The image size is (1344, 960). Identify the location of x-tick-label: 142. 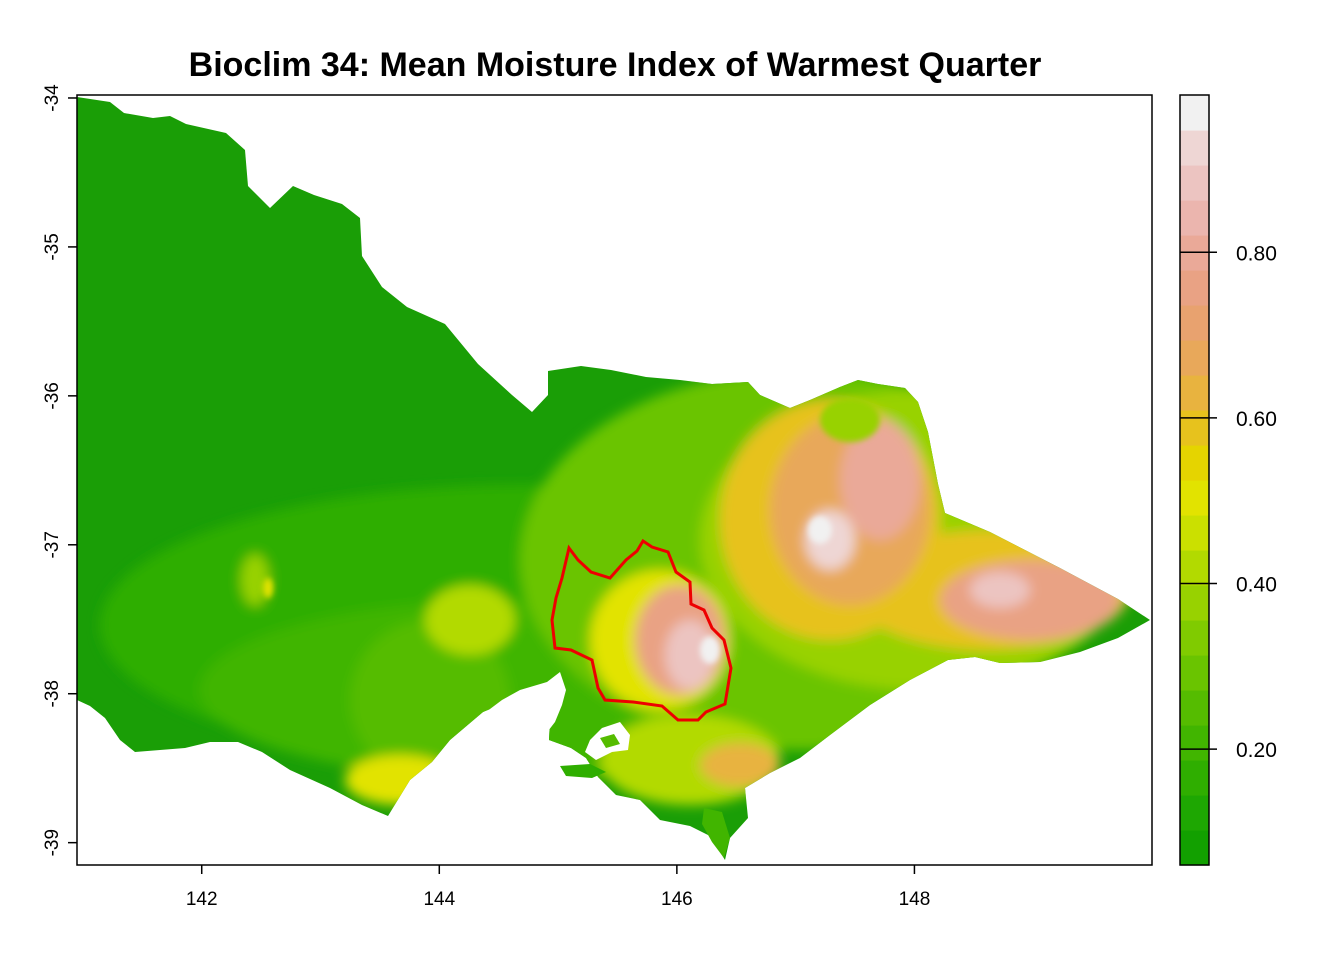
(202, 899).